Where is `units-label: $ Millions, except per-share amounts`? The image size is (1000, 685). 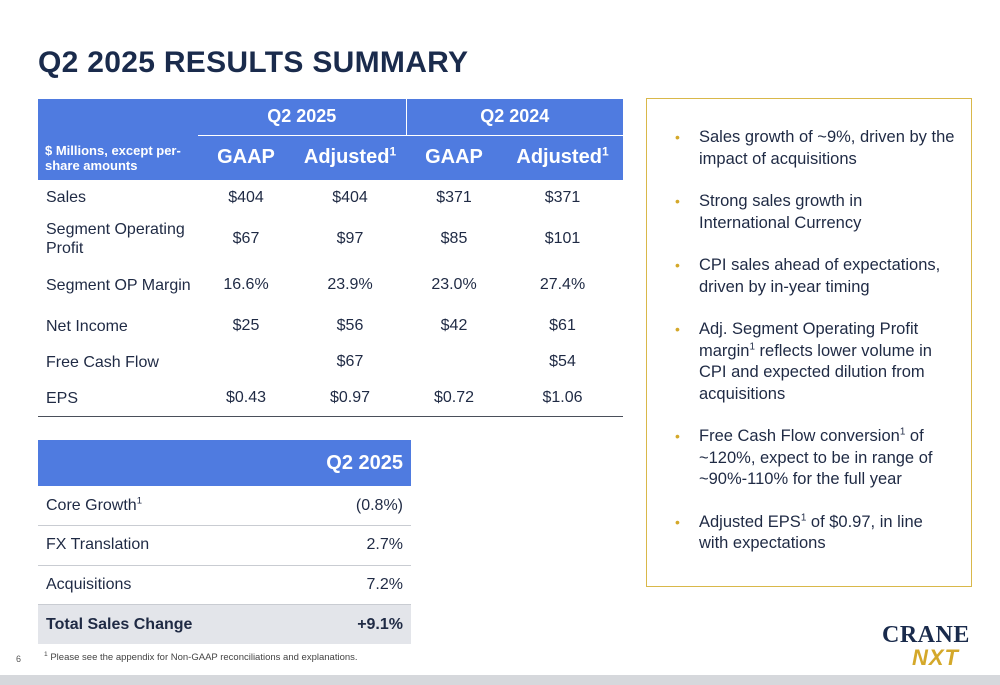
units-label: $ Millions, except per-share amounts is located at coordinates (118, 157).